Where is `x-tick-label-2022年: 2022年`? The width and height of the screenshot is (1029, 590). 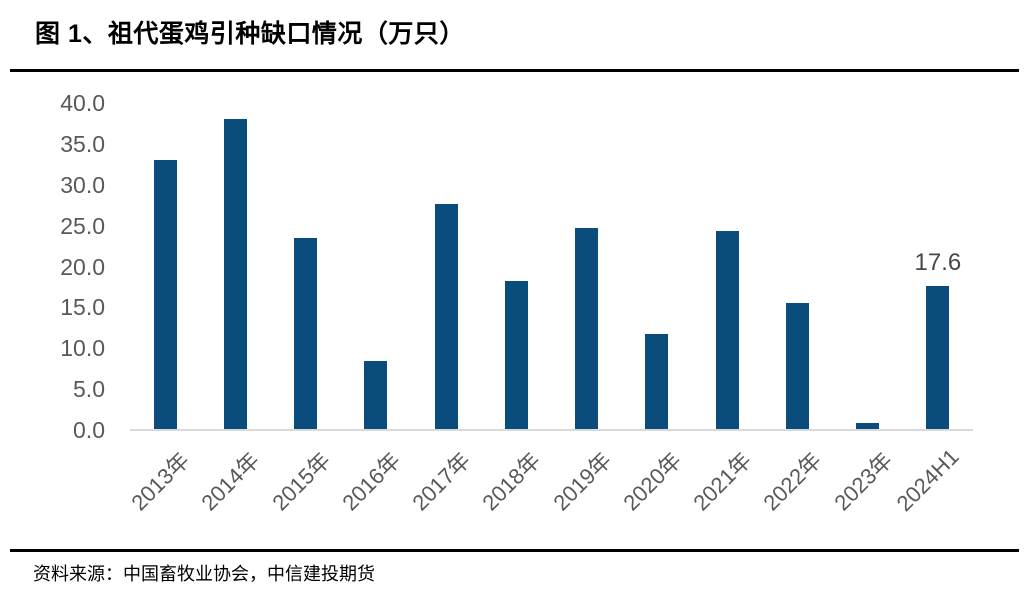
x-tick-label-2022年: 2022年 is located at coordinates (792, 481).